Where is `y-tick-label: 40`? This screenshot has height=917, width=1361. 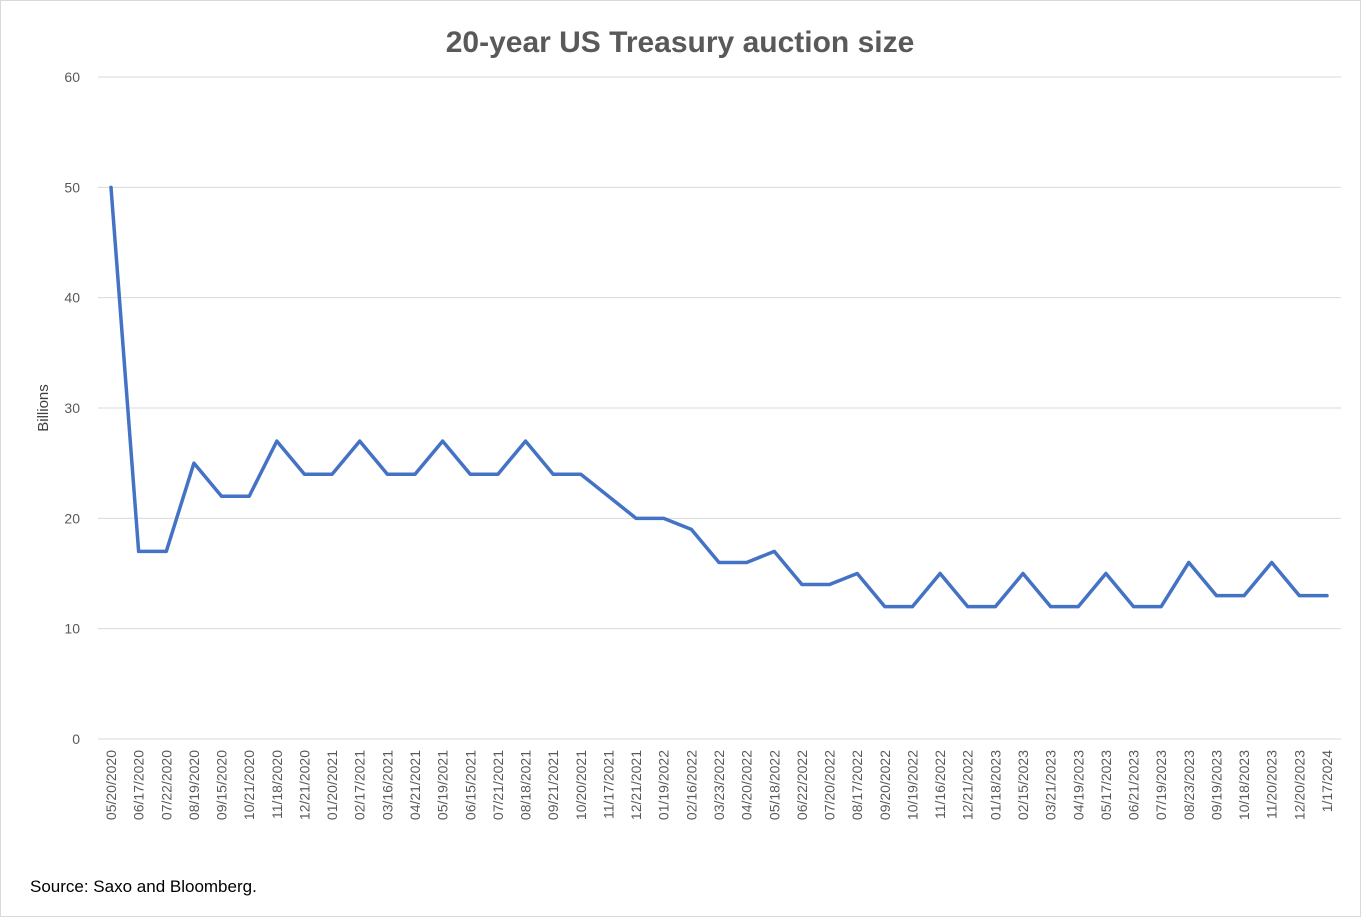
y-tick-label: 40 is located at coordinates (72, 298).